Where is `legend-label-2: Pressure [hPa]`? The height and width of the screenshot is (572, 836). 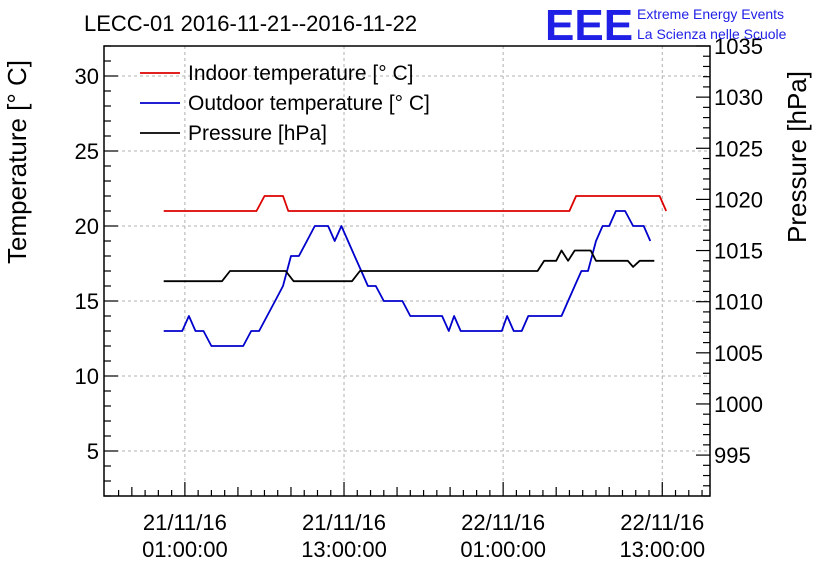
legend-label-2: Pressure [hPa] is located at coordinates (257, 133).